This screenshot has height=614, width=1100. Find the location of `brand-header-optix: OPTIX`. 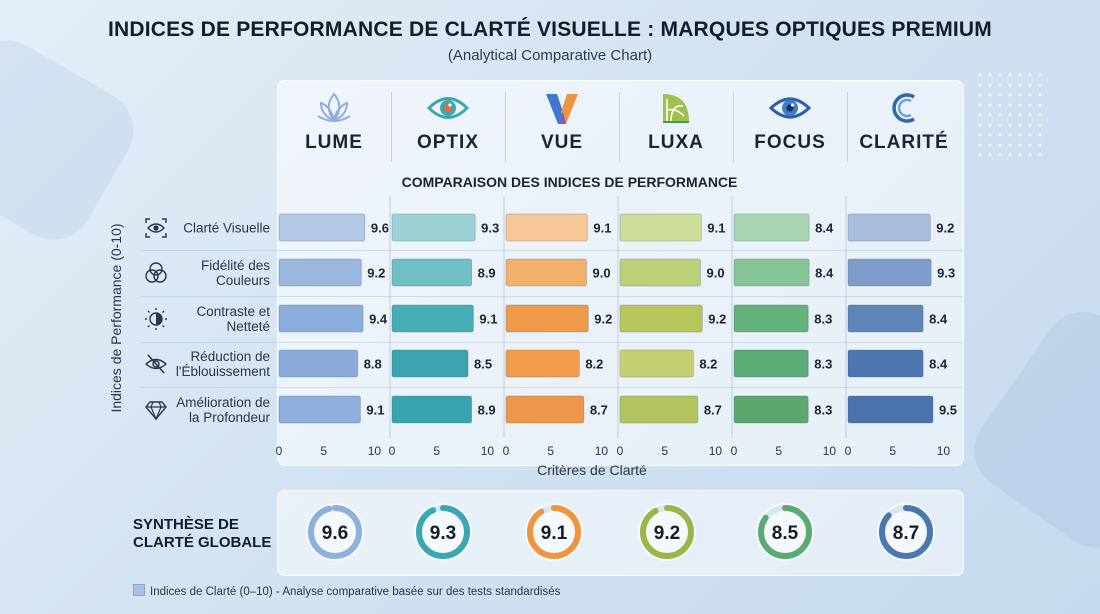

brand-header-optix: OPTIX is located at coordinates (448, 124).